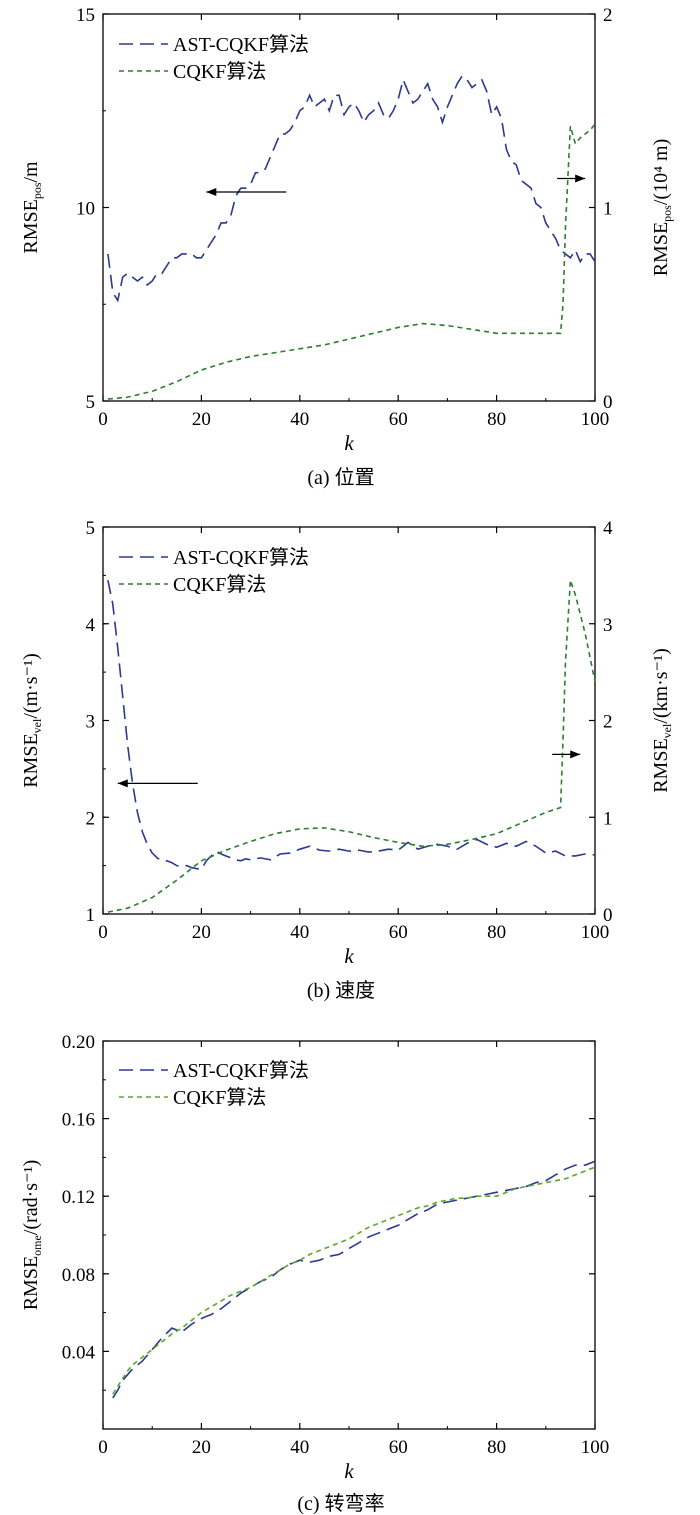  What do you see at coordinates (78, 1042) in the screenshot?
I see `y-left-tick-label: 0.20` at bounding box center [78, 1042].